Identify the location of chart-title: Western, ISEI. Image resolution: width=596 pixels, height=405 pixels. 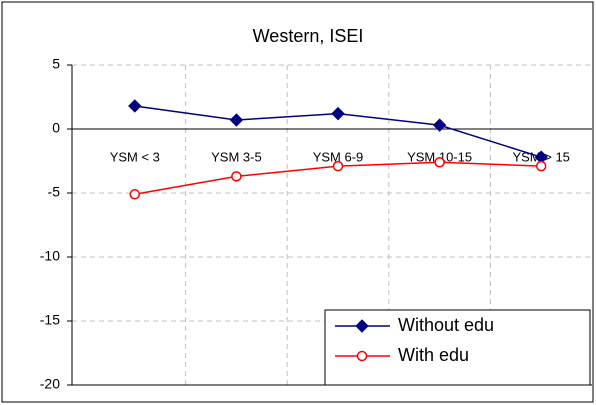
(308, 36).